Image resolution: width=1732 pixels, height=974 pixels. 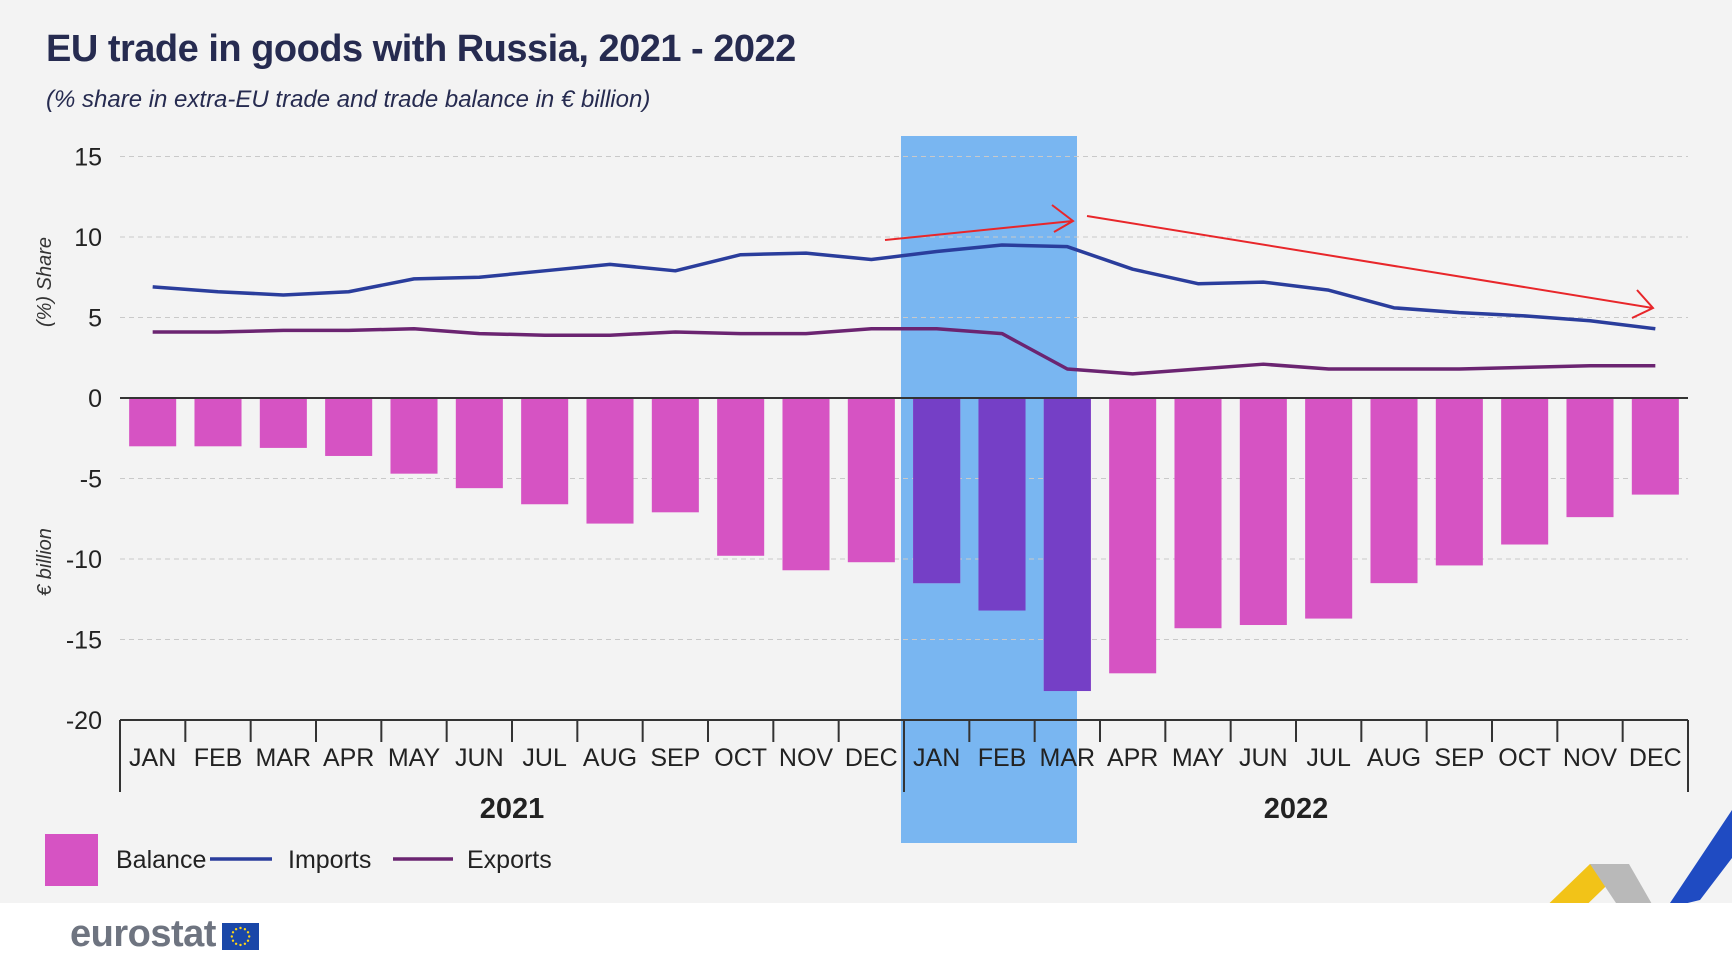 What do you see at coordinates (904, 287) in the screenshot?
I see `imports-line` at bounding box center [904, 287].